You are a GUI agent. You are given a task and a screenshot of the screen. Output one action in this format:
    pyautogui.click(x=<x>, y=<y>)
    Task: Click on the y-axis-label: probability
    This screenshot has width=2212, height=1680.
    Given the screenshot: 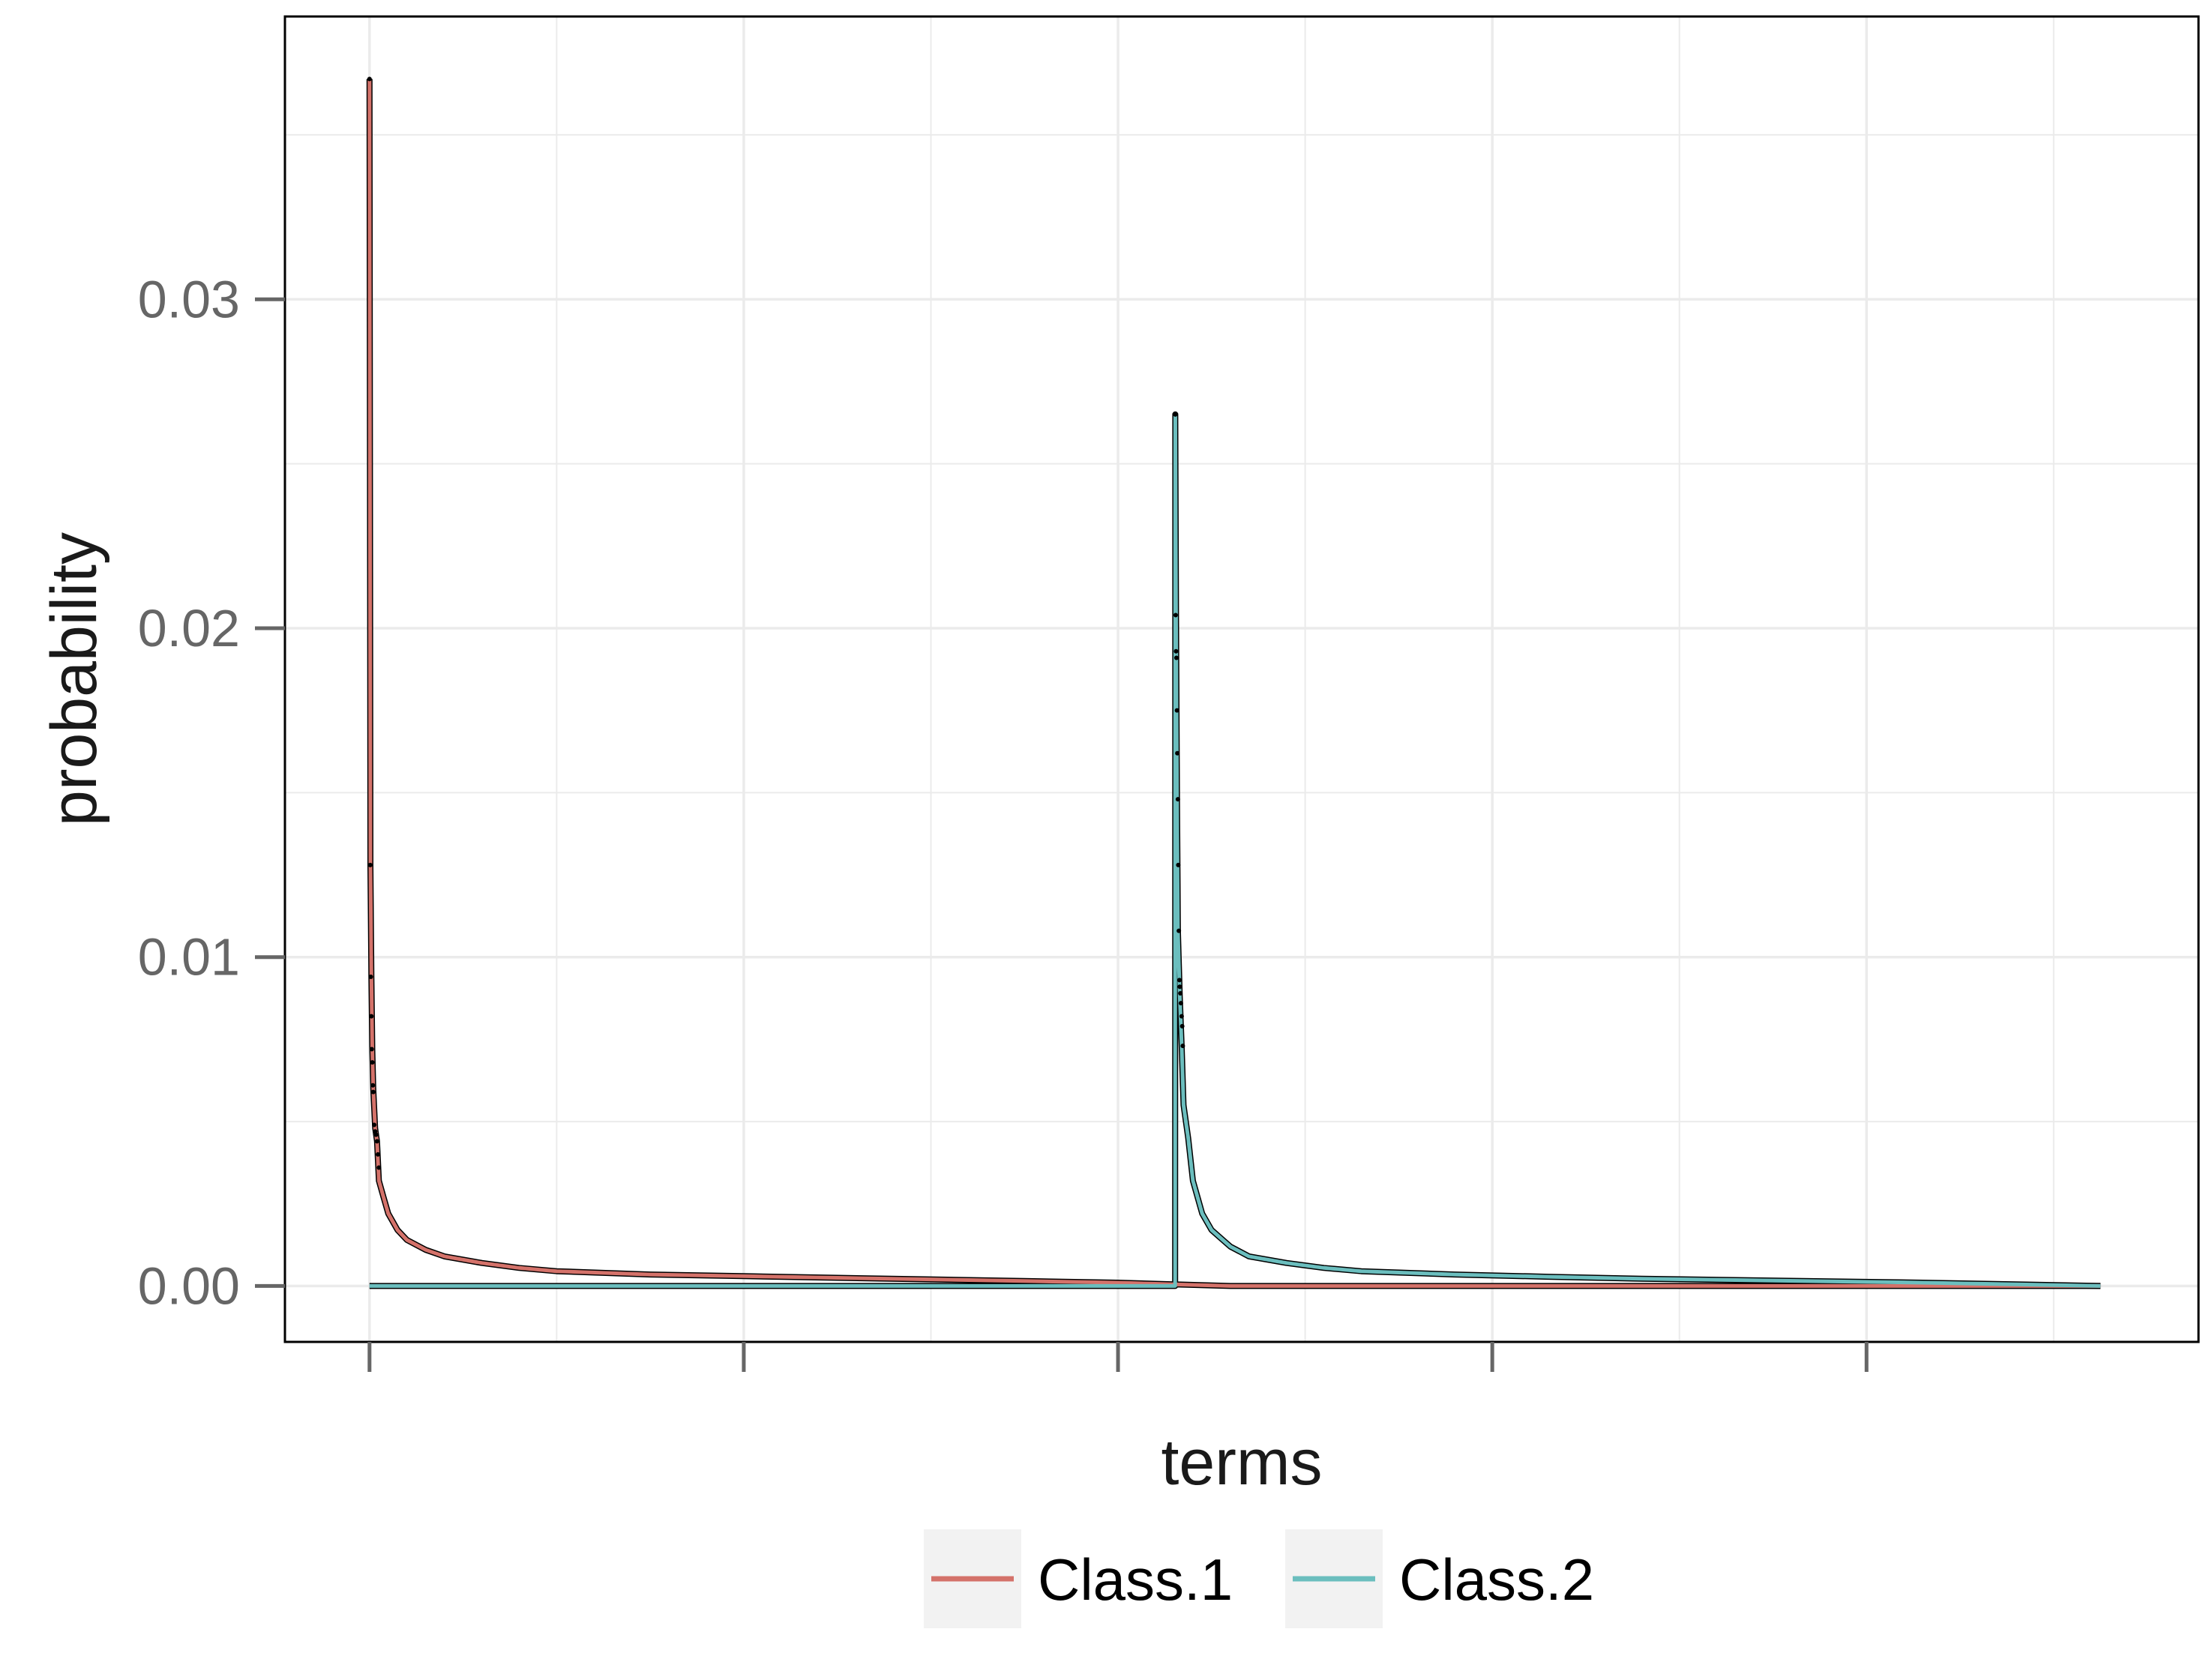 What is the action you would take?
    pyautogui.click(x=74, y=679)
    